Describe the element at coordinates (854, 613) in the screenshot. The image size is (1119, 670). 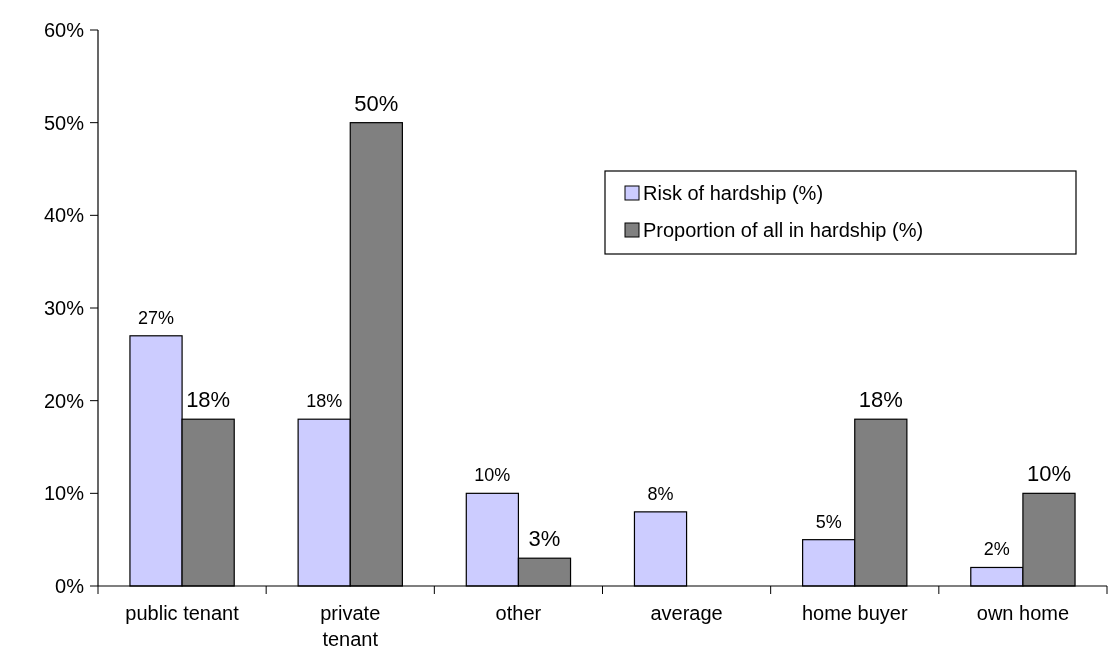
I see `x-tick-label: home buyer` at that location.